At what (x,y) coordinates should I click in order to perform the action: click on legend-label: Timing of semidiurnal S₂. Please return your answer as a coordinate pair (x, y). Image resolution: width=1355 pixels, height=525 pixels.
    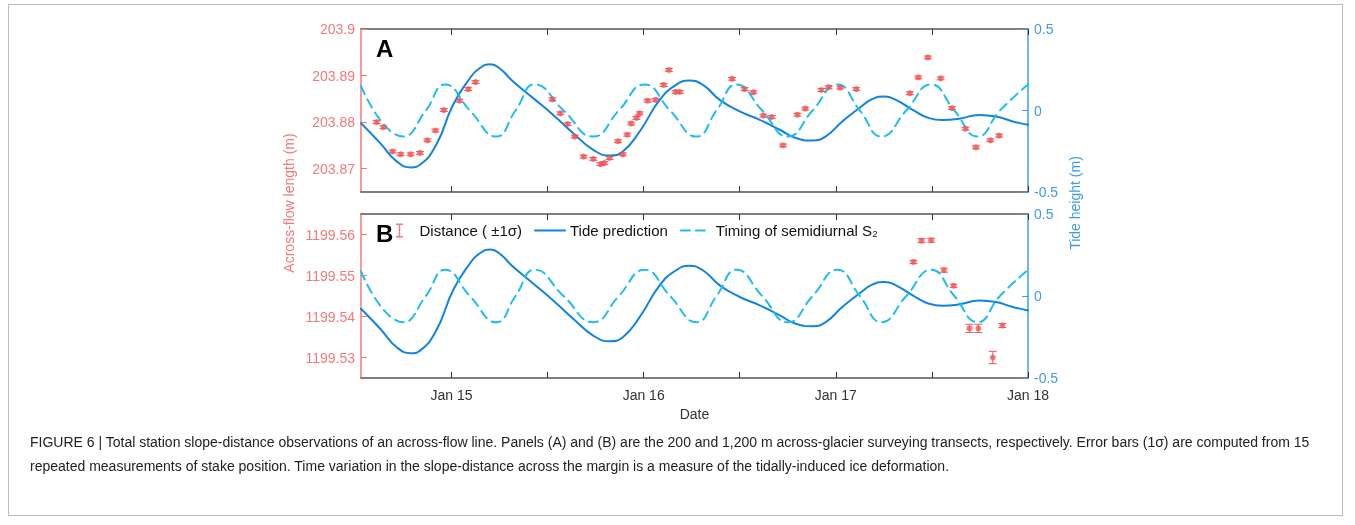
    Looking at the image, I should click on (797, 230).